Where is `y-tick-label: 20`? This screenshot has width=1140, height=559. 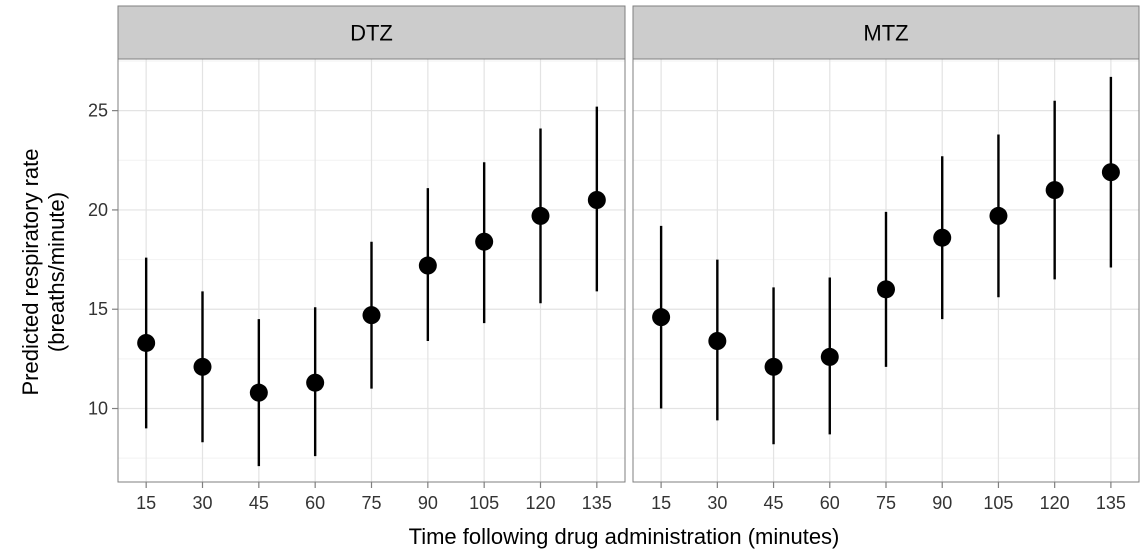
y-tick-label: 20 is located at coordinates (98, 210).